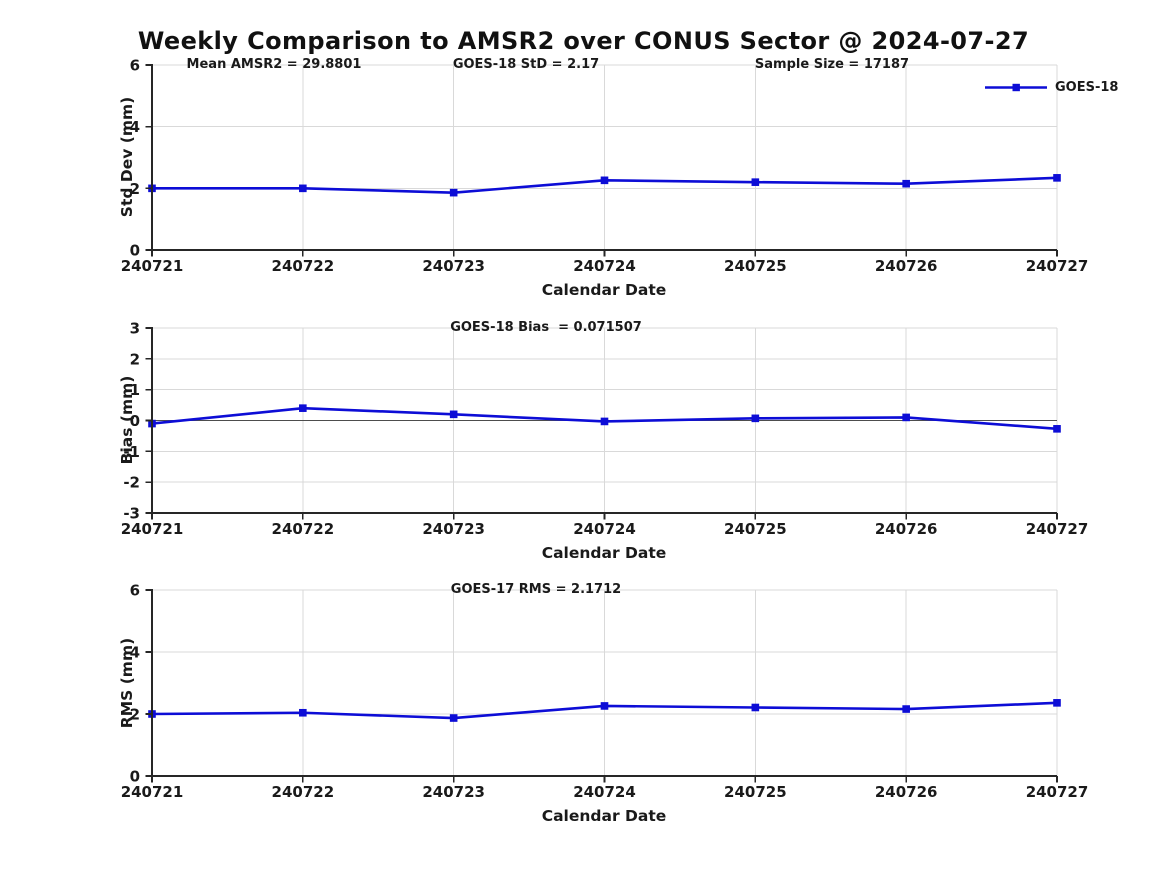 The image size is (1167, 875). What do you see at coordinates (127, 420) in the screenshot?
I see `y-axis-label-bias: Bias (mm)` at bounding box center [127, 420].